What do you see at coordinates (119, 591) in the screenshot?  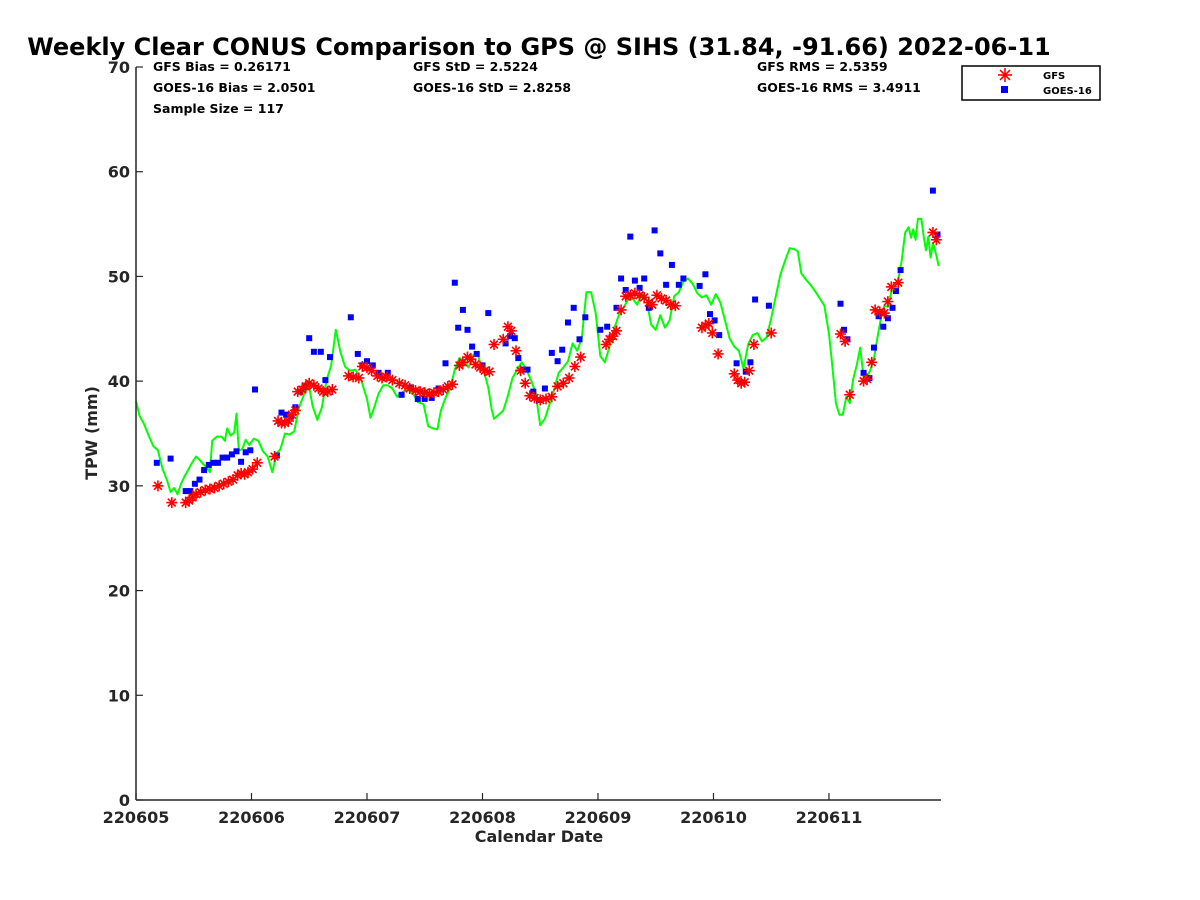 I see `y-tick-label: 20` at bounding box center [119, 591].